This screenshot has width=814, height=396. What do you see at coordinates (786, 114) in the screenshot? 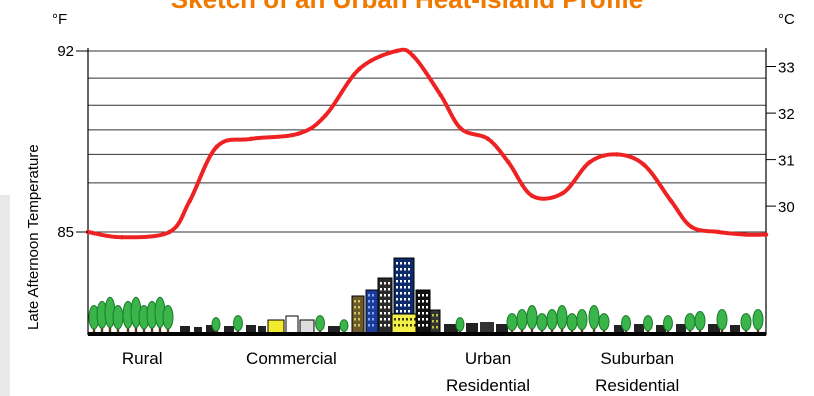
I see `y-tick-label-c: 32` at bounding box center [786, 114].